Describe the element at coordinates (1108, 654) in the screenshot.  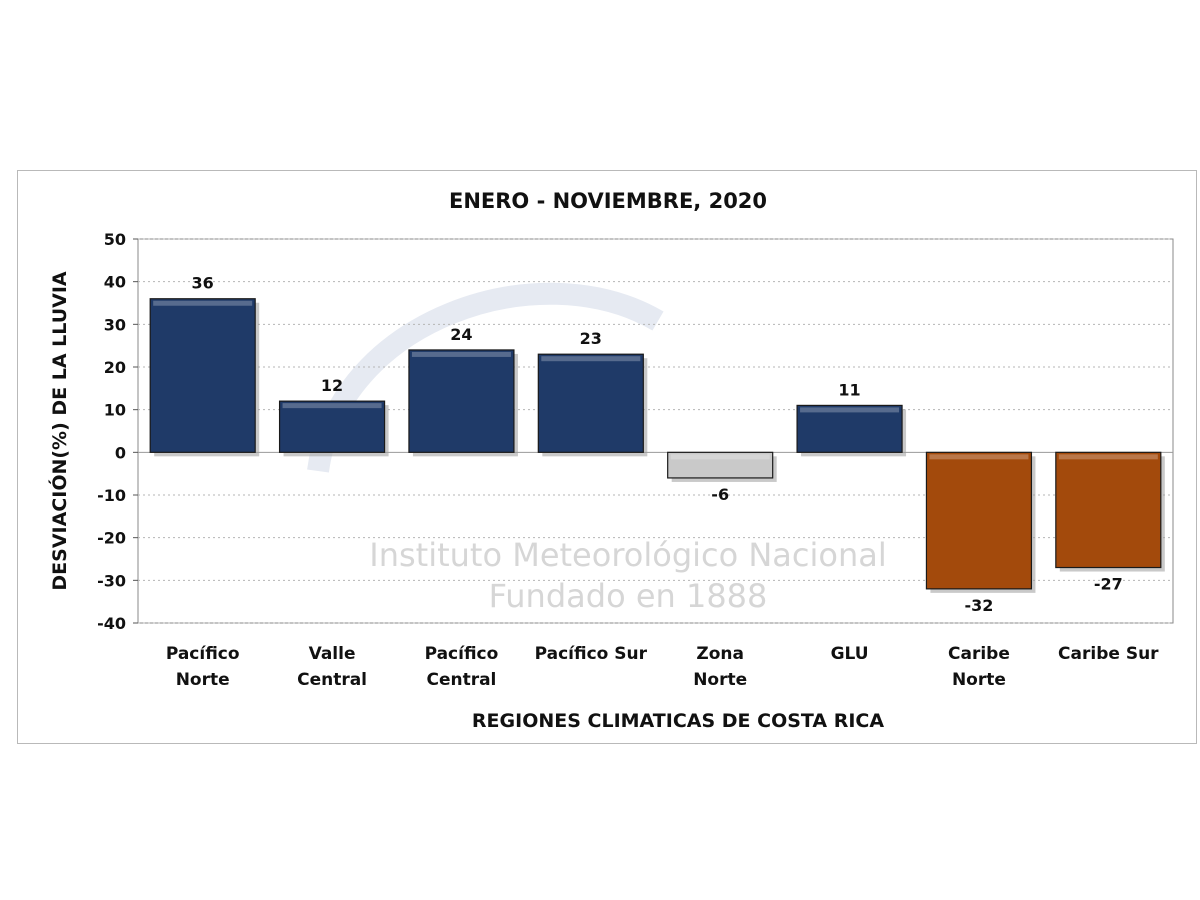
I see `category-label: Caribe Sur` at that location.